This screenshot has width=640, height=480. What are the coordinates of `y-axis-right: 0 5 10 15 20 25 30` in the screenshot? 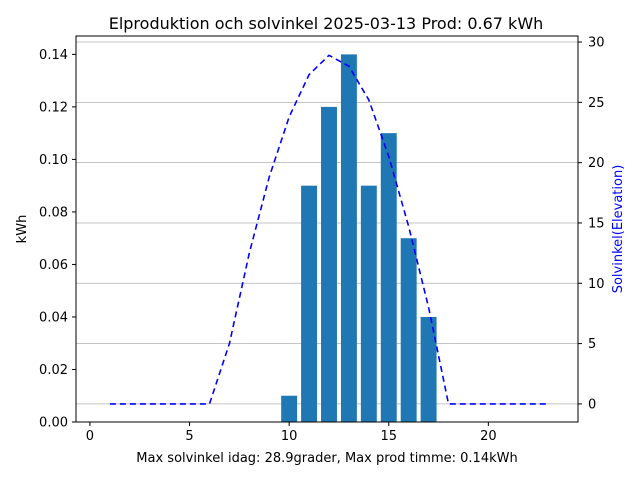 It's located at (591, 224).